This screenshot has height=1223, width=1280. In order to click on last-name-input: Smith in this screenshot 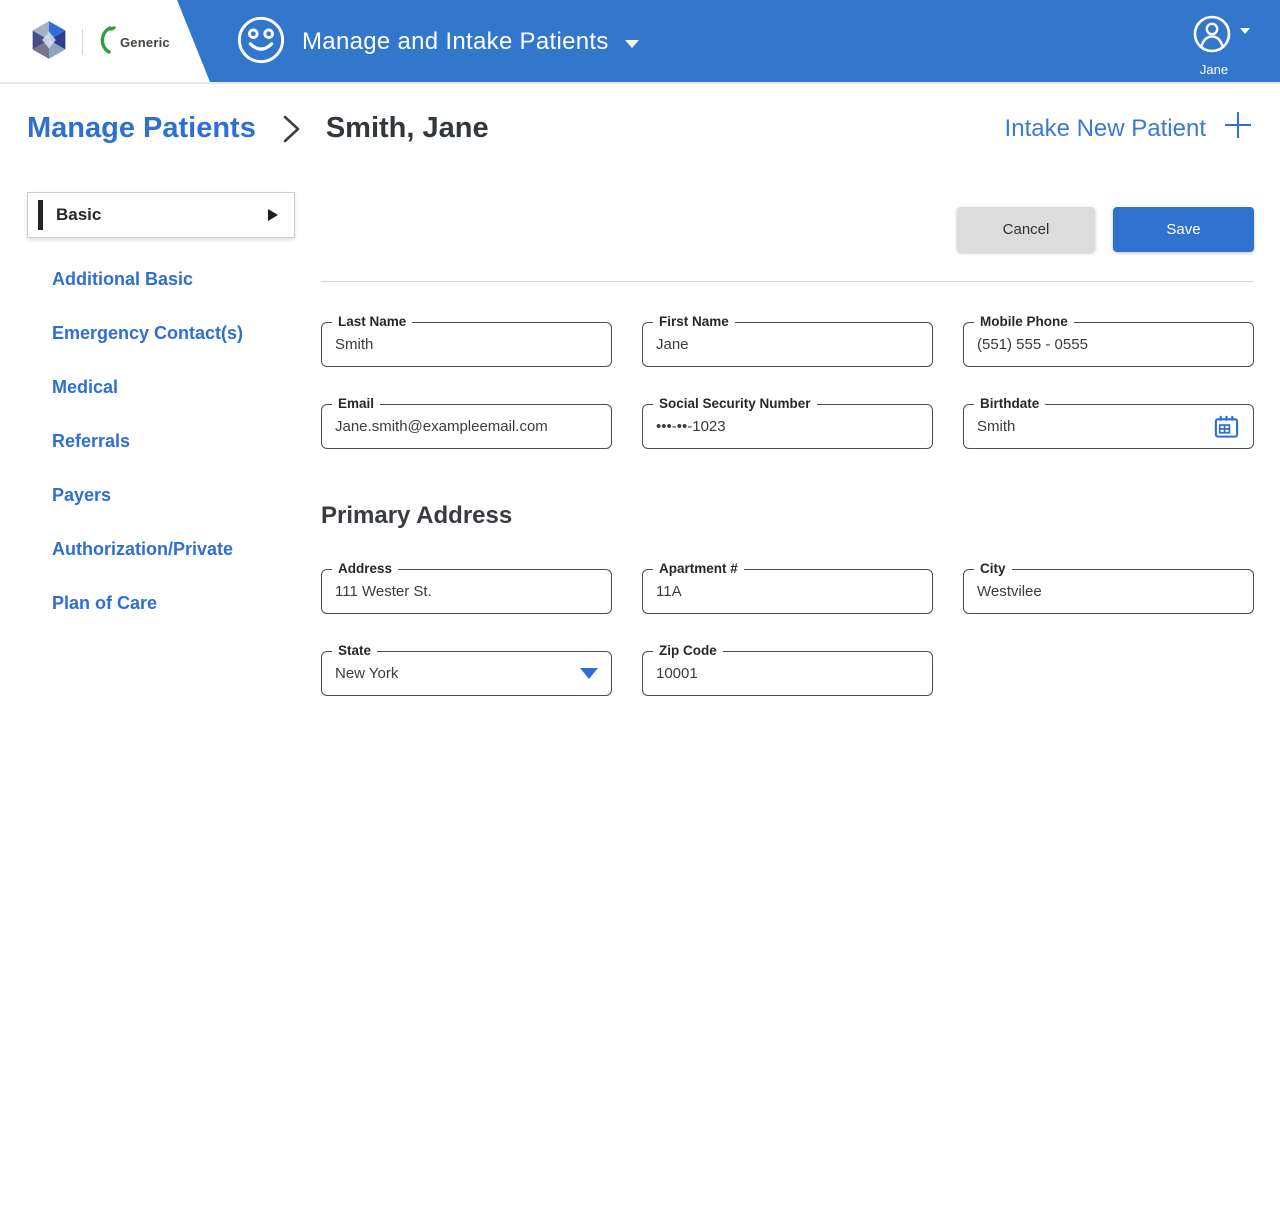, I will do `click(354, 344)`.